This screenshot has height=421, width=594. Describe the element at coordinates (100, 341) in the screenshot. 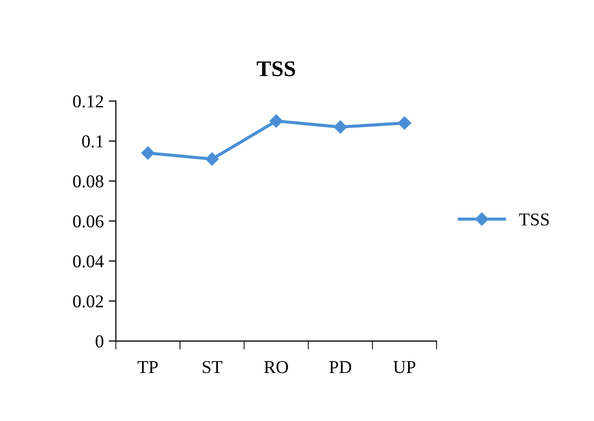

I see `y-tick-label: 0` at that location.